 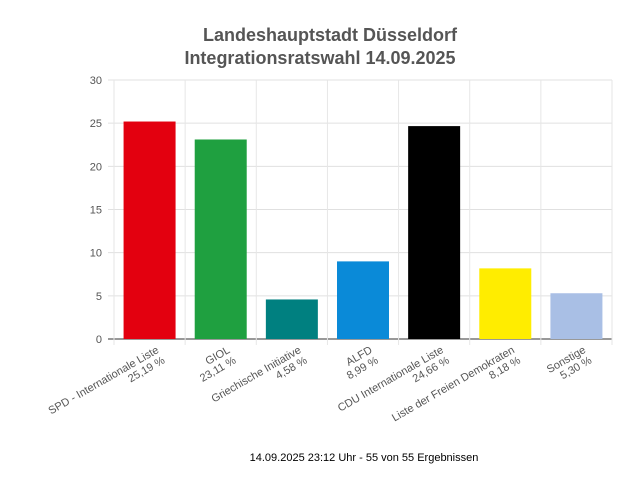 What do you see at coordinates (96, 254) in the screenshot?
I see `y-tick-label: 10` at bounding box center [96, 254].